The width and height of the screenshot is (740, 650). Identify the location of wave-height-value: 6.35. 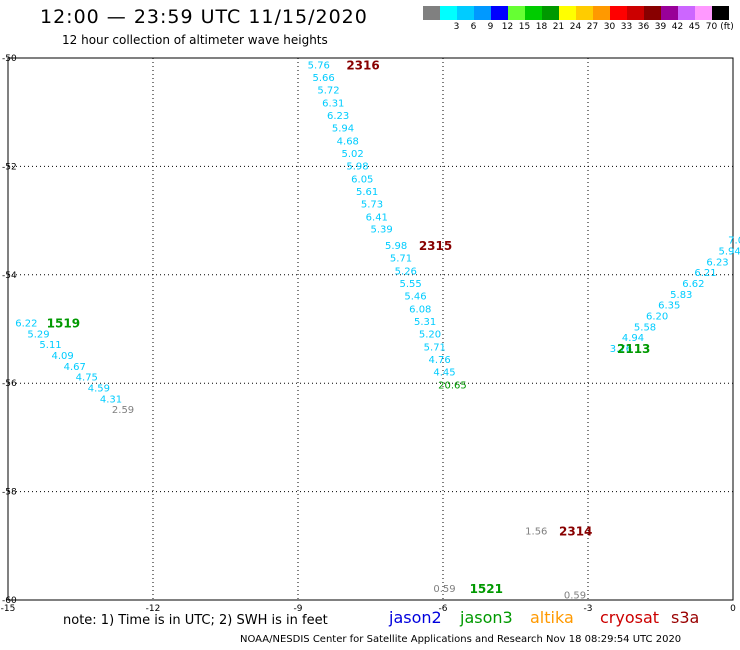
(669, 306).